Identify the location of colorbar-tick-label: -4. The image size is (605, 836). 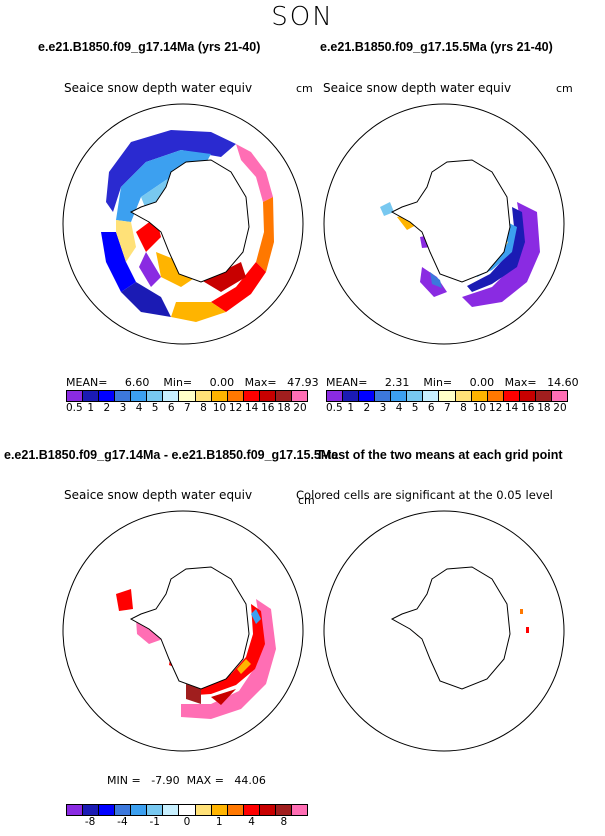
(122, 822).